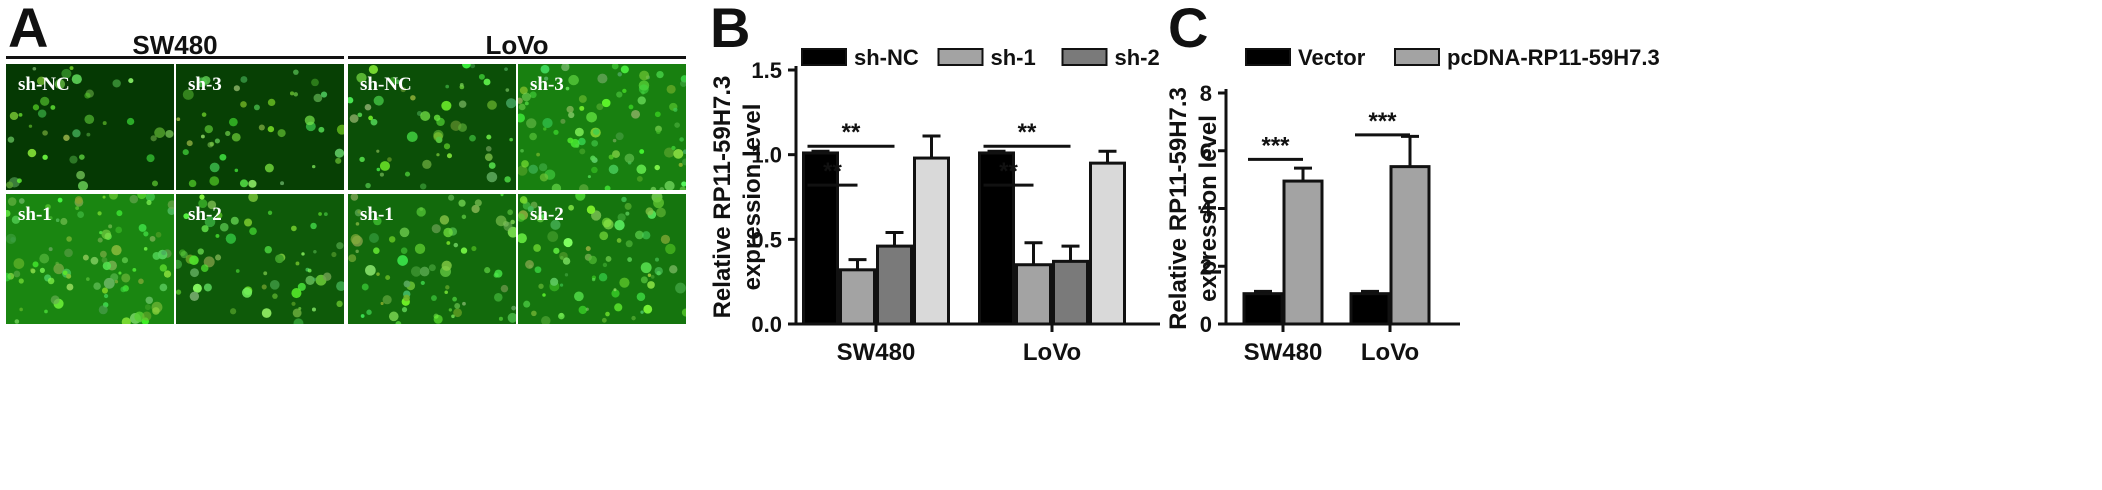  Describe the element at coordinates (1033, 294) in the screenshot. I see `bar-sh-1-LoVo` at that location.